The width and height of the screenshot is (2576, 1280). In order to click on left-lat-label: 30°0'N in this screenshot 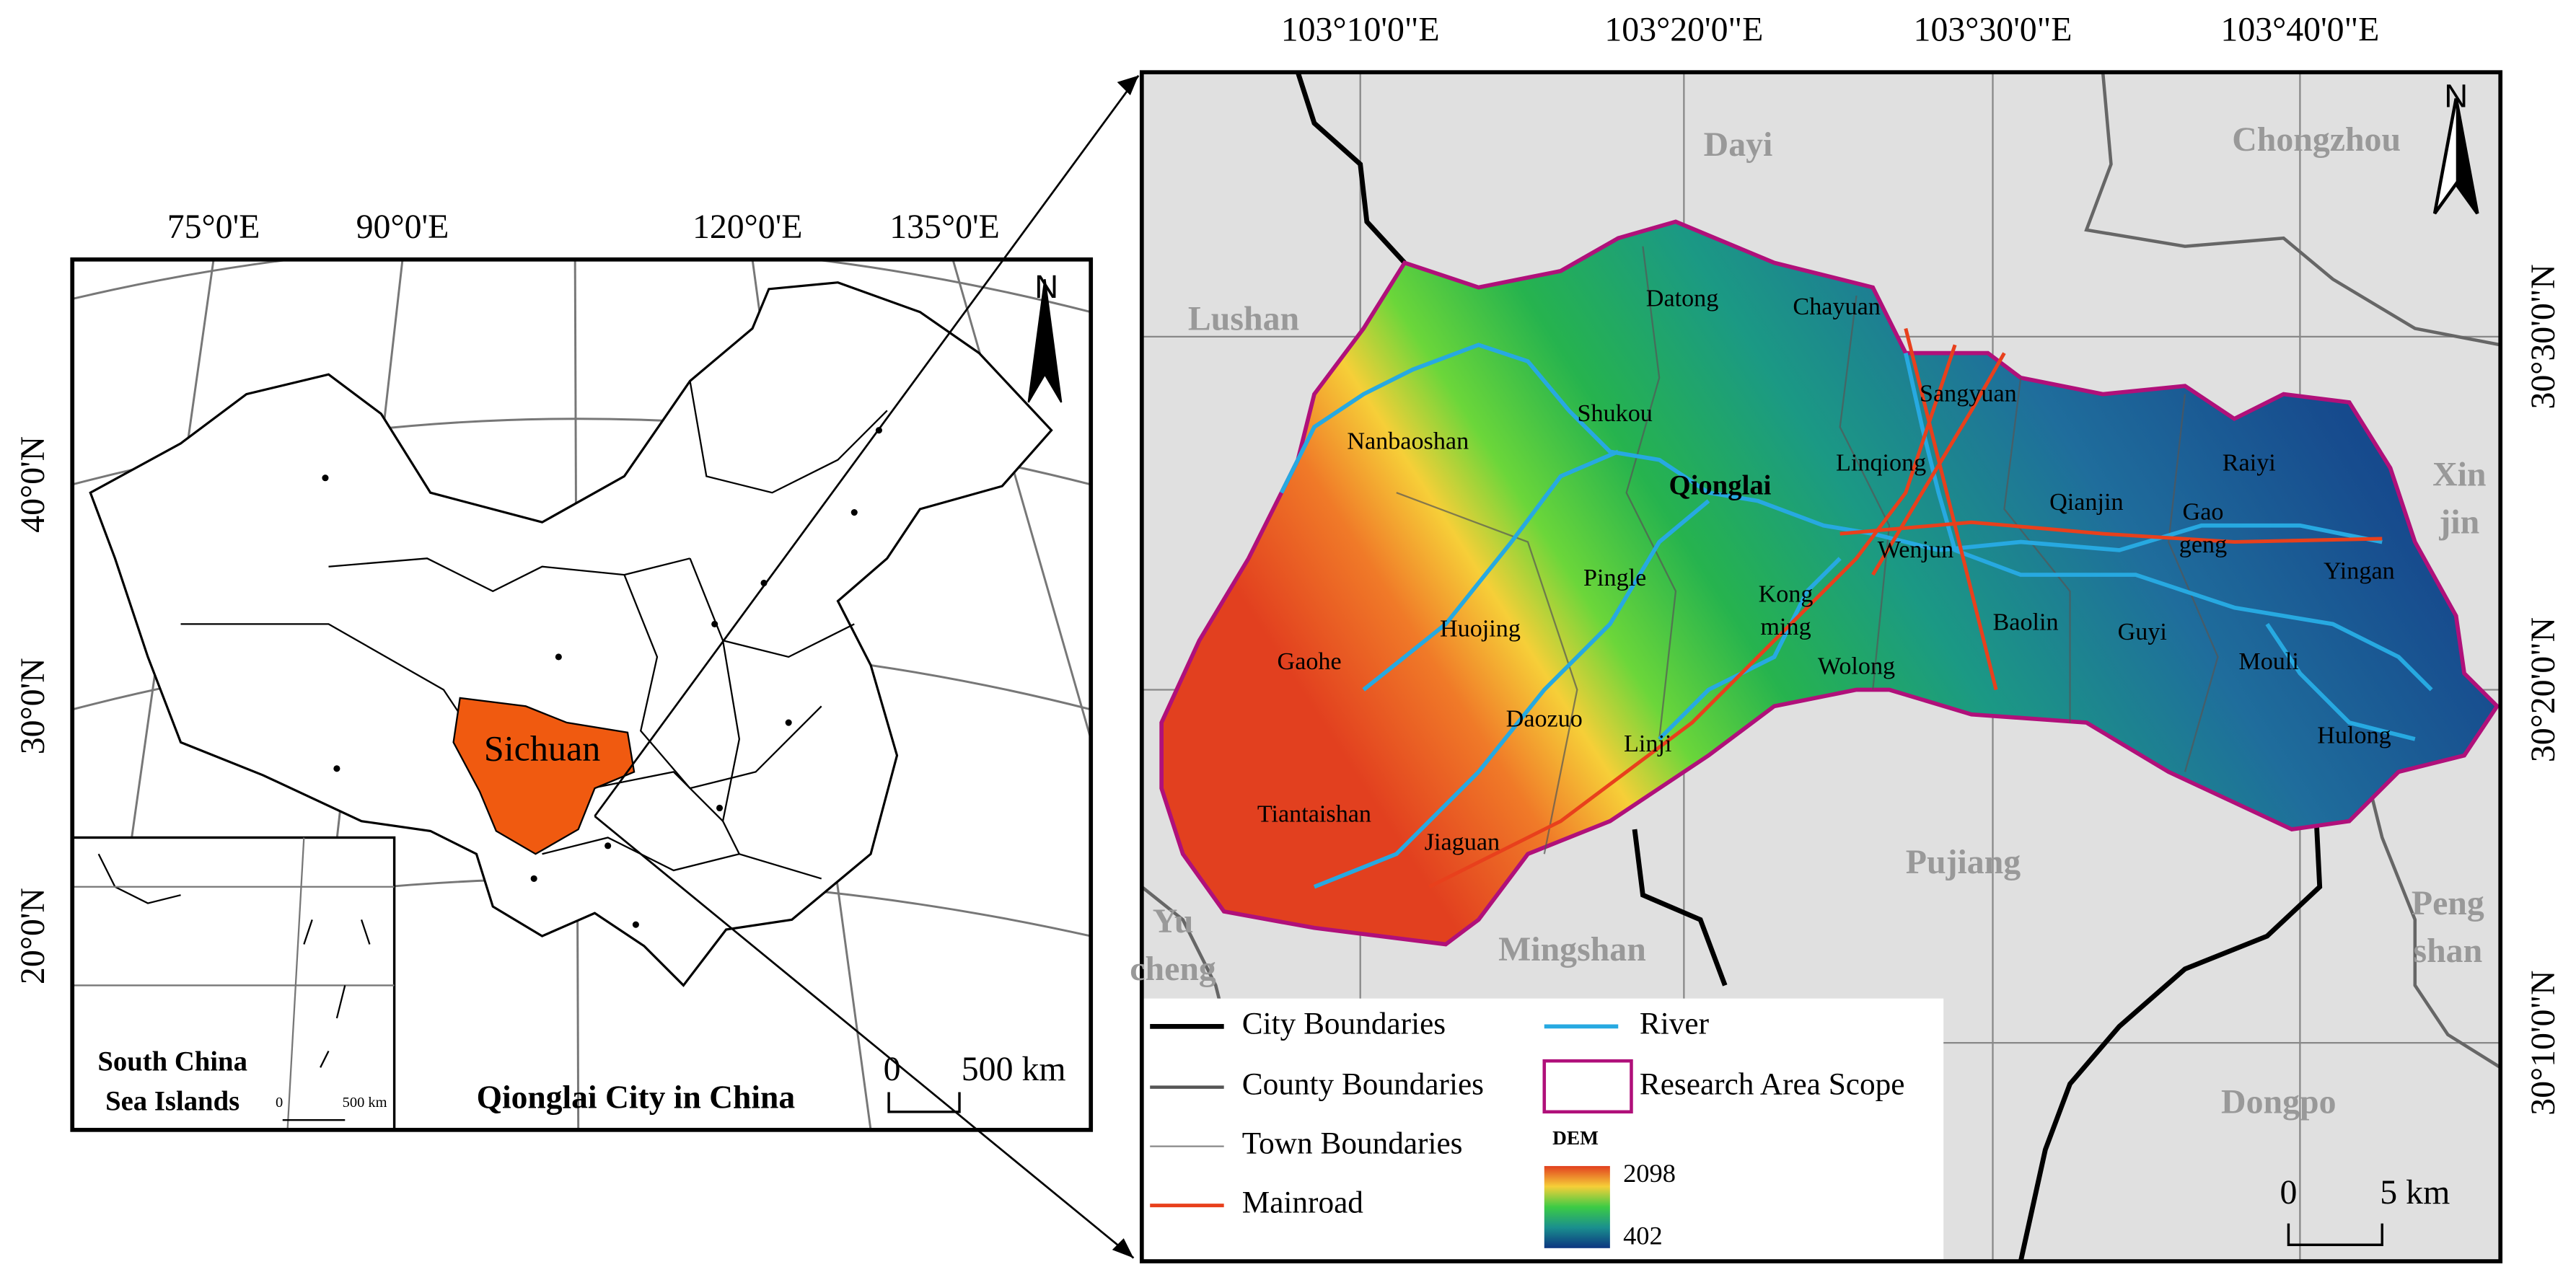, I will do `click(33, 706)`.